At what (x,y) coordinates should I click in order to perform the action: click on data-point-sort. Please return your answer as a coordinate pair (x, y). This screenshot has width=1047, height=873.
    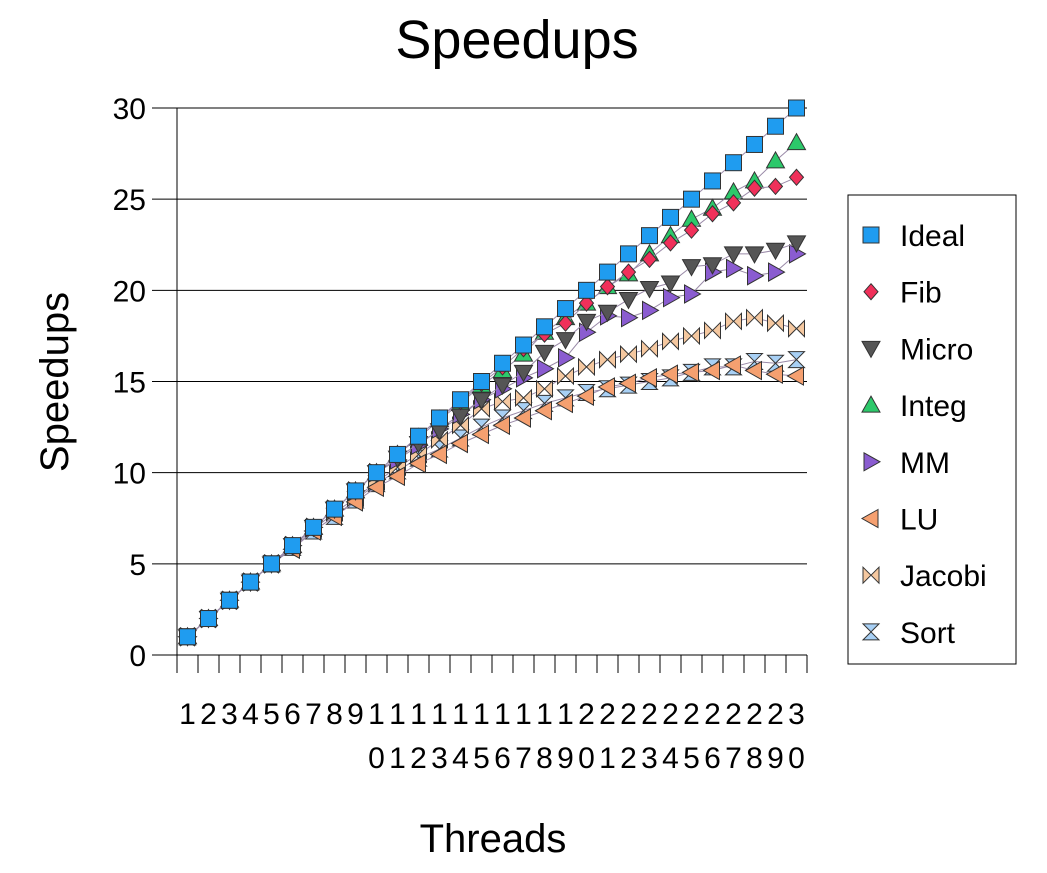
    Looking at the image, I should click on (796, 360).